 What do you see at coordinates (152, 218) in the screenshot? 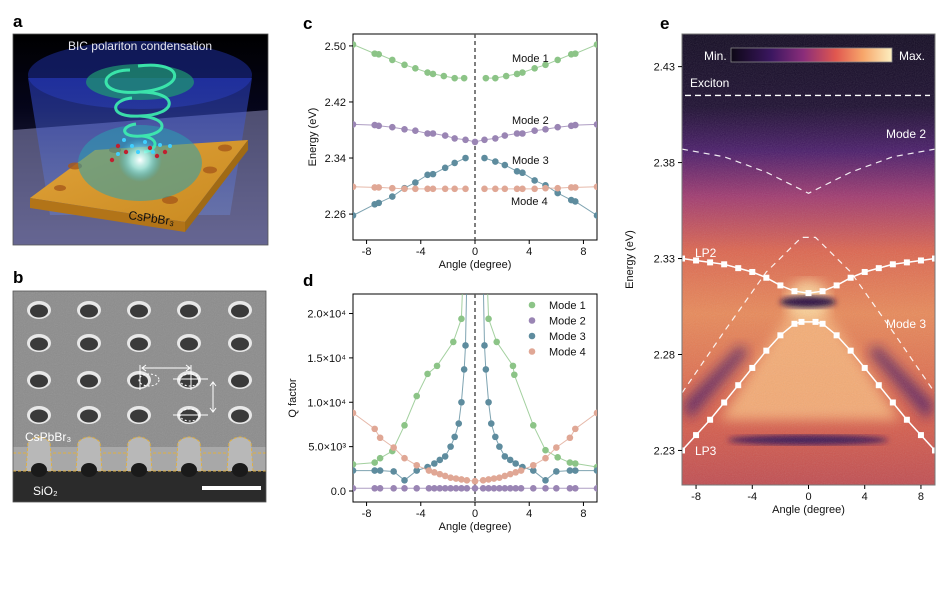
I see `panel-a-material-label: CsPbBr₃` at bounding box center [152, 218].